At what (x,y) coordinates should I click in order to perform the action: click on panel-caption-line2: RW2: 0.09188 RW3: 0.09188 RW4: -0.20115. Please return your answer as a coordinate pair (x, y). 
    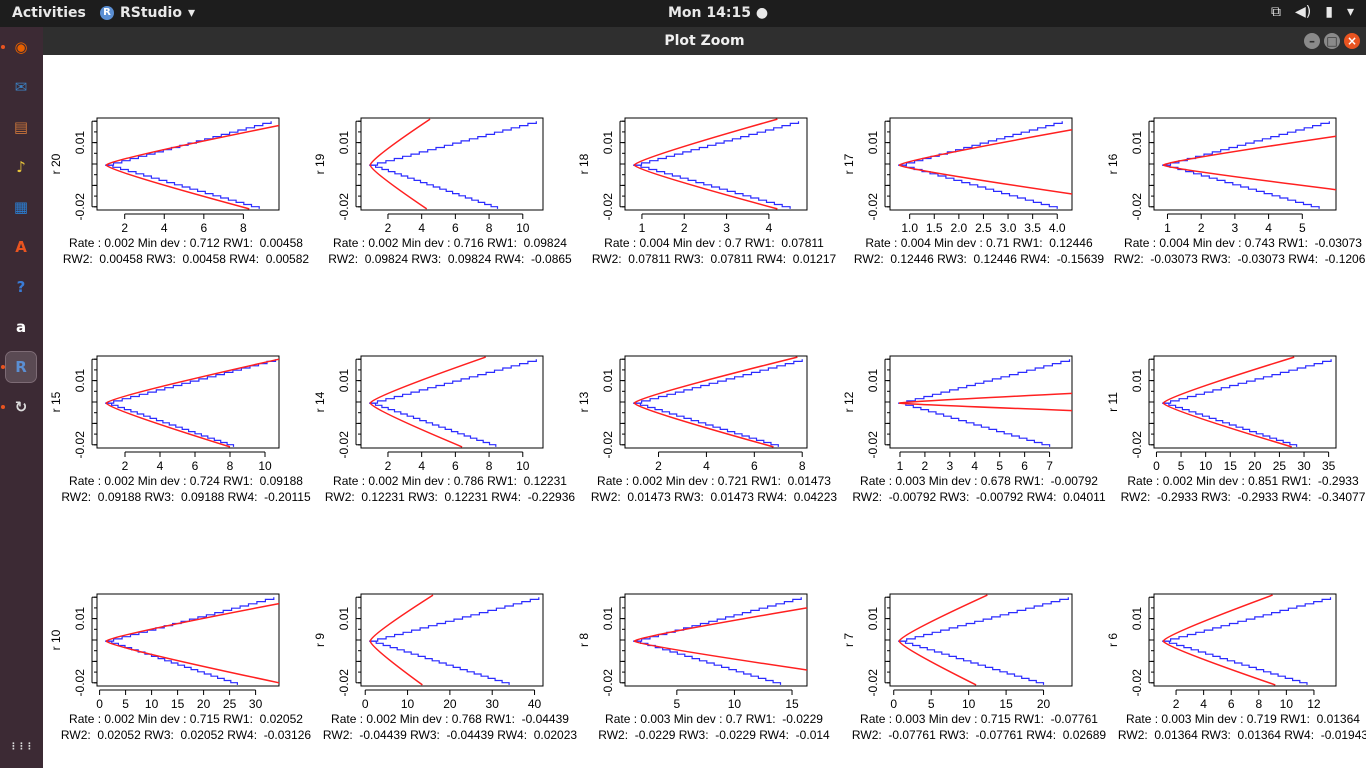
    Looking at the image, I should click on (186, 497).